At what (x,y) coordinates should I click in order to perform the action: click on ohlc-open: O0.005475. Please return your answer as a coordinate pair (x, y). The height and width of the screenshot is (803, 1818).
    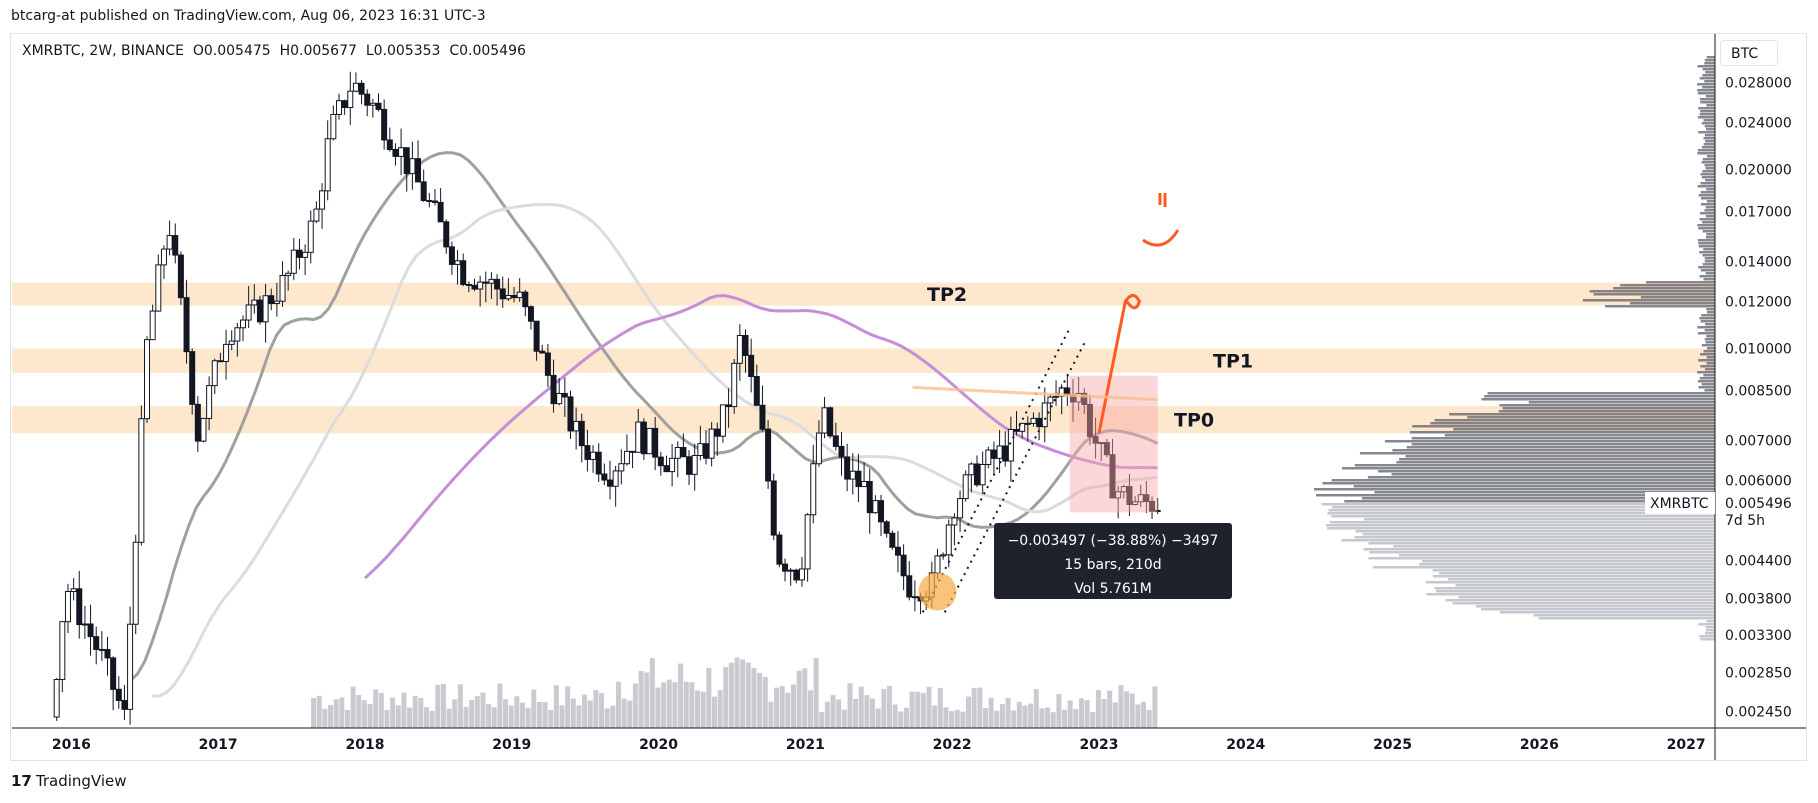
    Looking at the image, I should click on (231, 51).